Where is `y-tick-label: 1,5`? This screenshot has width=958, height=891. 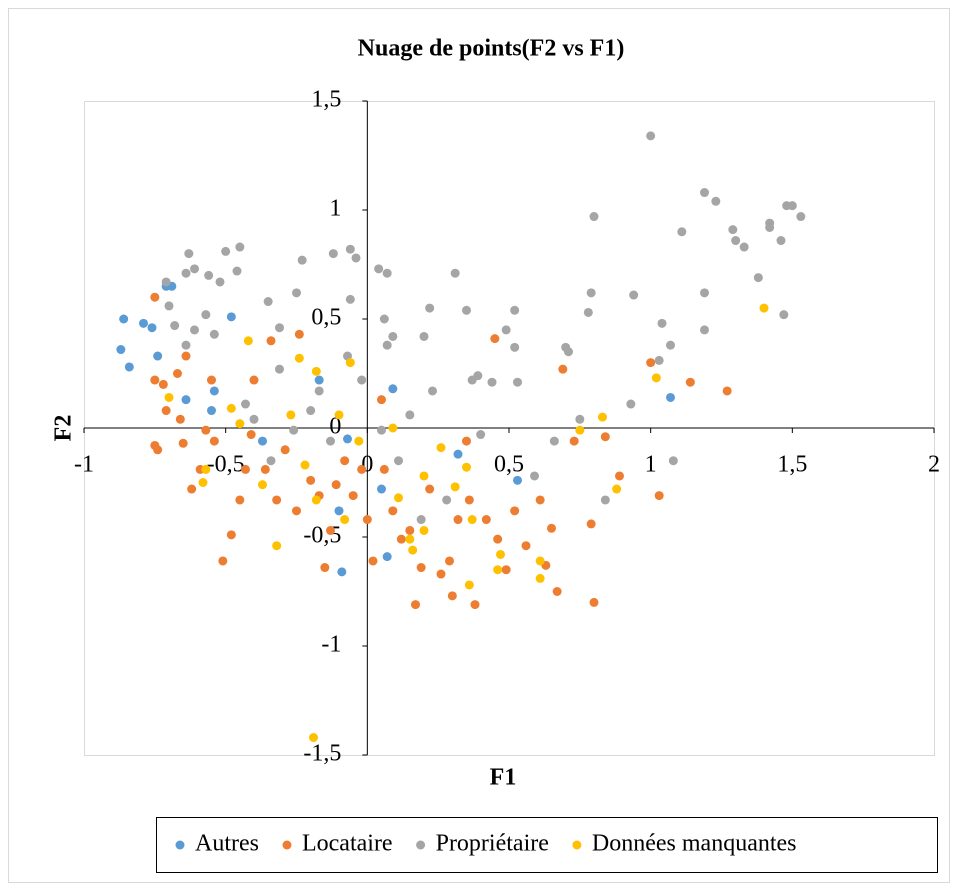
y-tick-label: 1,5 is located at coordinates (326, 100).